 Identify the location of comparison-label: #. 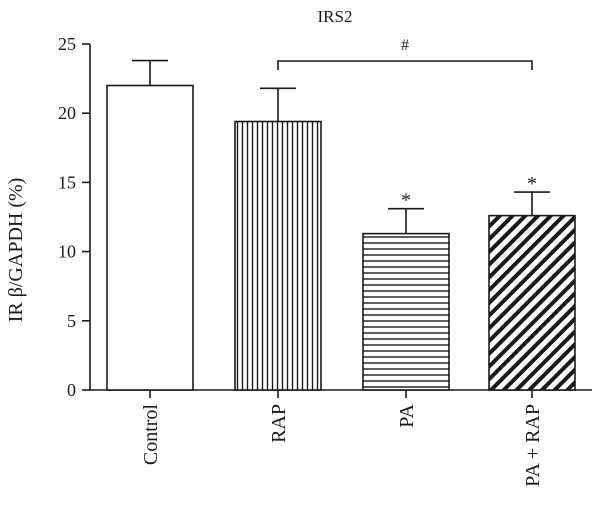
(405, 45).